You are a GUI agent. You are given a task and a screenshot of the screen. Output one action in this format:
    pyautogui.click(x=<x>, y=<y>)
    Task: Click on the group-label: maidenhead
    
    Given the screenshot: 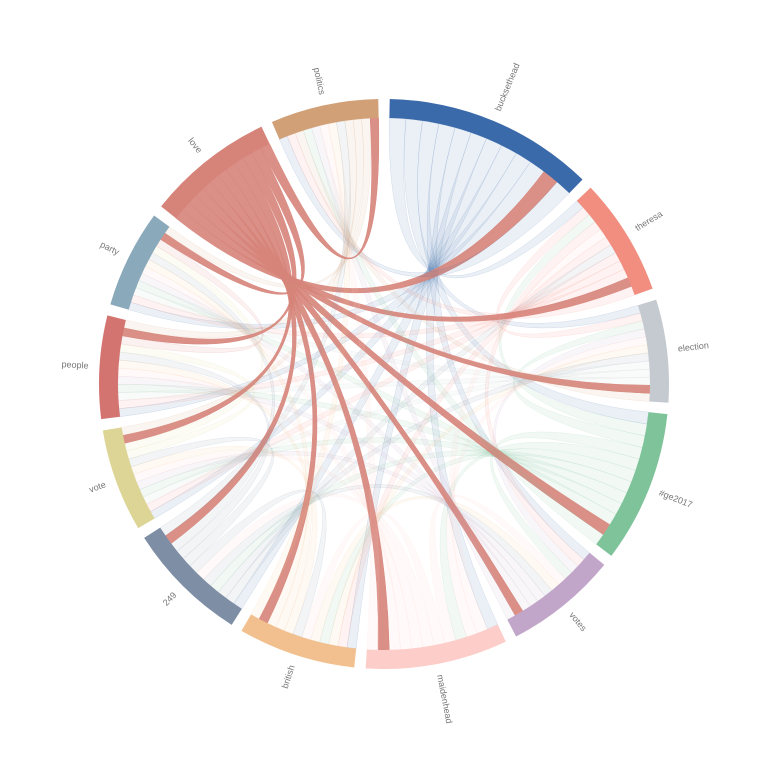 What is the action you would take?
    pyautogui.click(x=444, y=699)
    